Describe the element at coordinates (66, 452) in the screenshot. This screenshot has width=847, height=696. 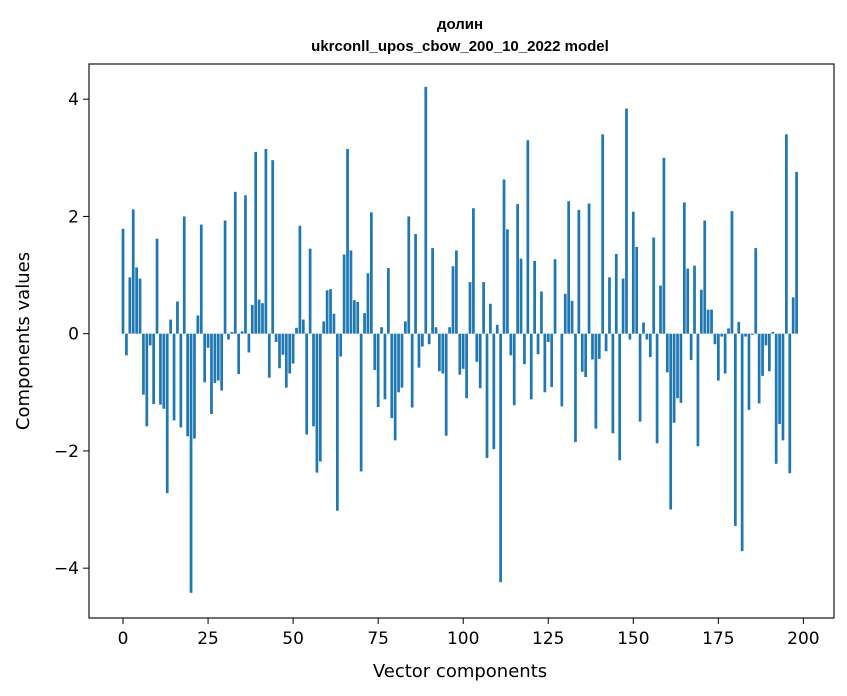
I see `y-tick-label: −2` at that location.